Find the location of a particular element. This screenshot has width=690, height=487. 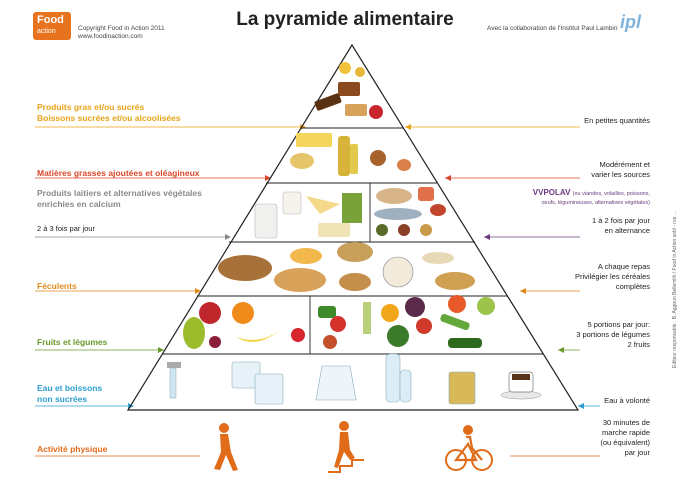

food-in-action-logo: Food action is located at coordinates (52, 26).